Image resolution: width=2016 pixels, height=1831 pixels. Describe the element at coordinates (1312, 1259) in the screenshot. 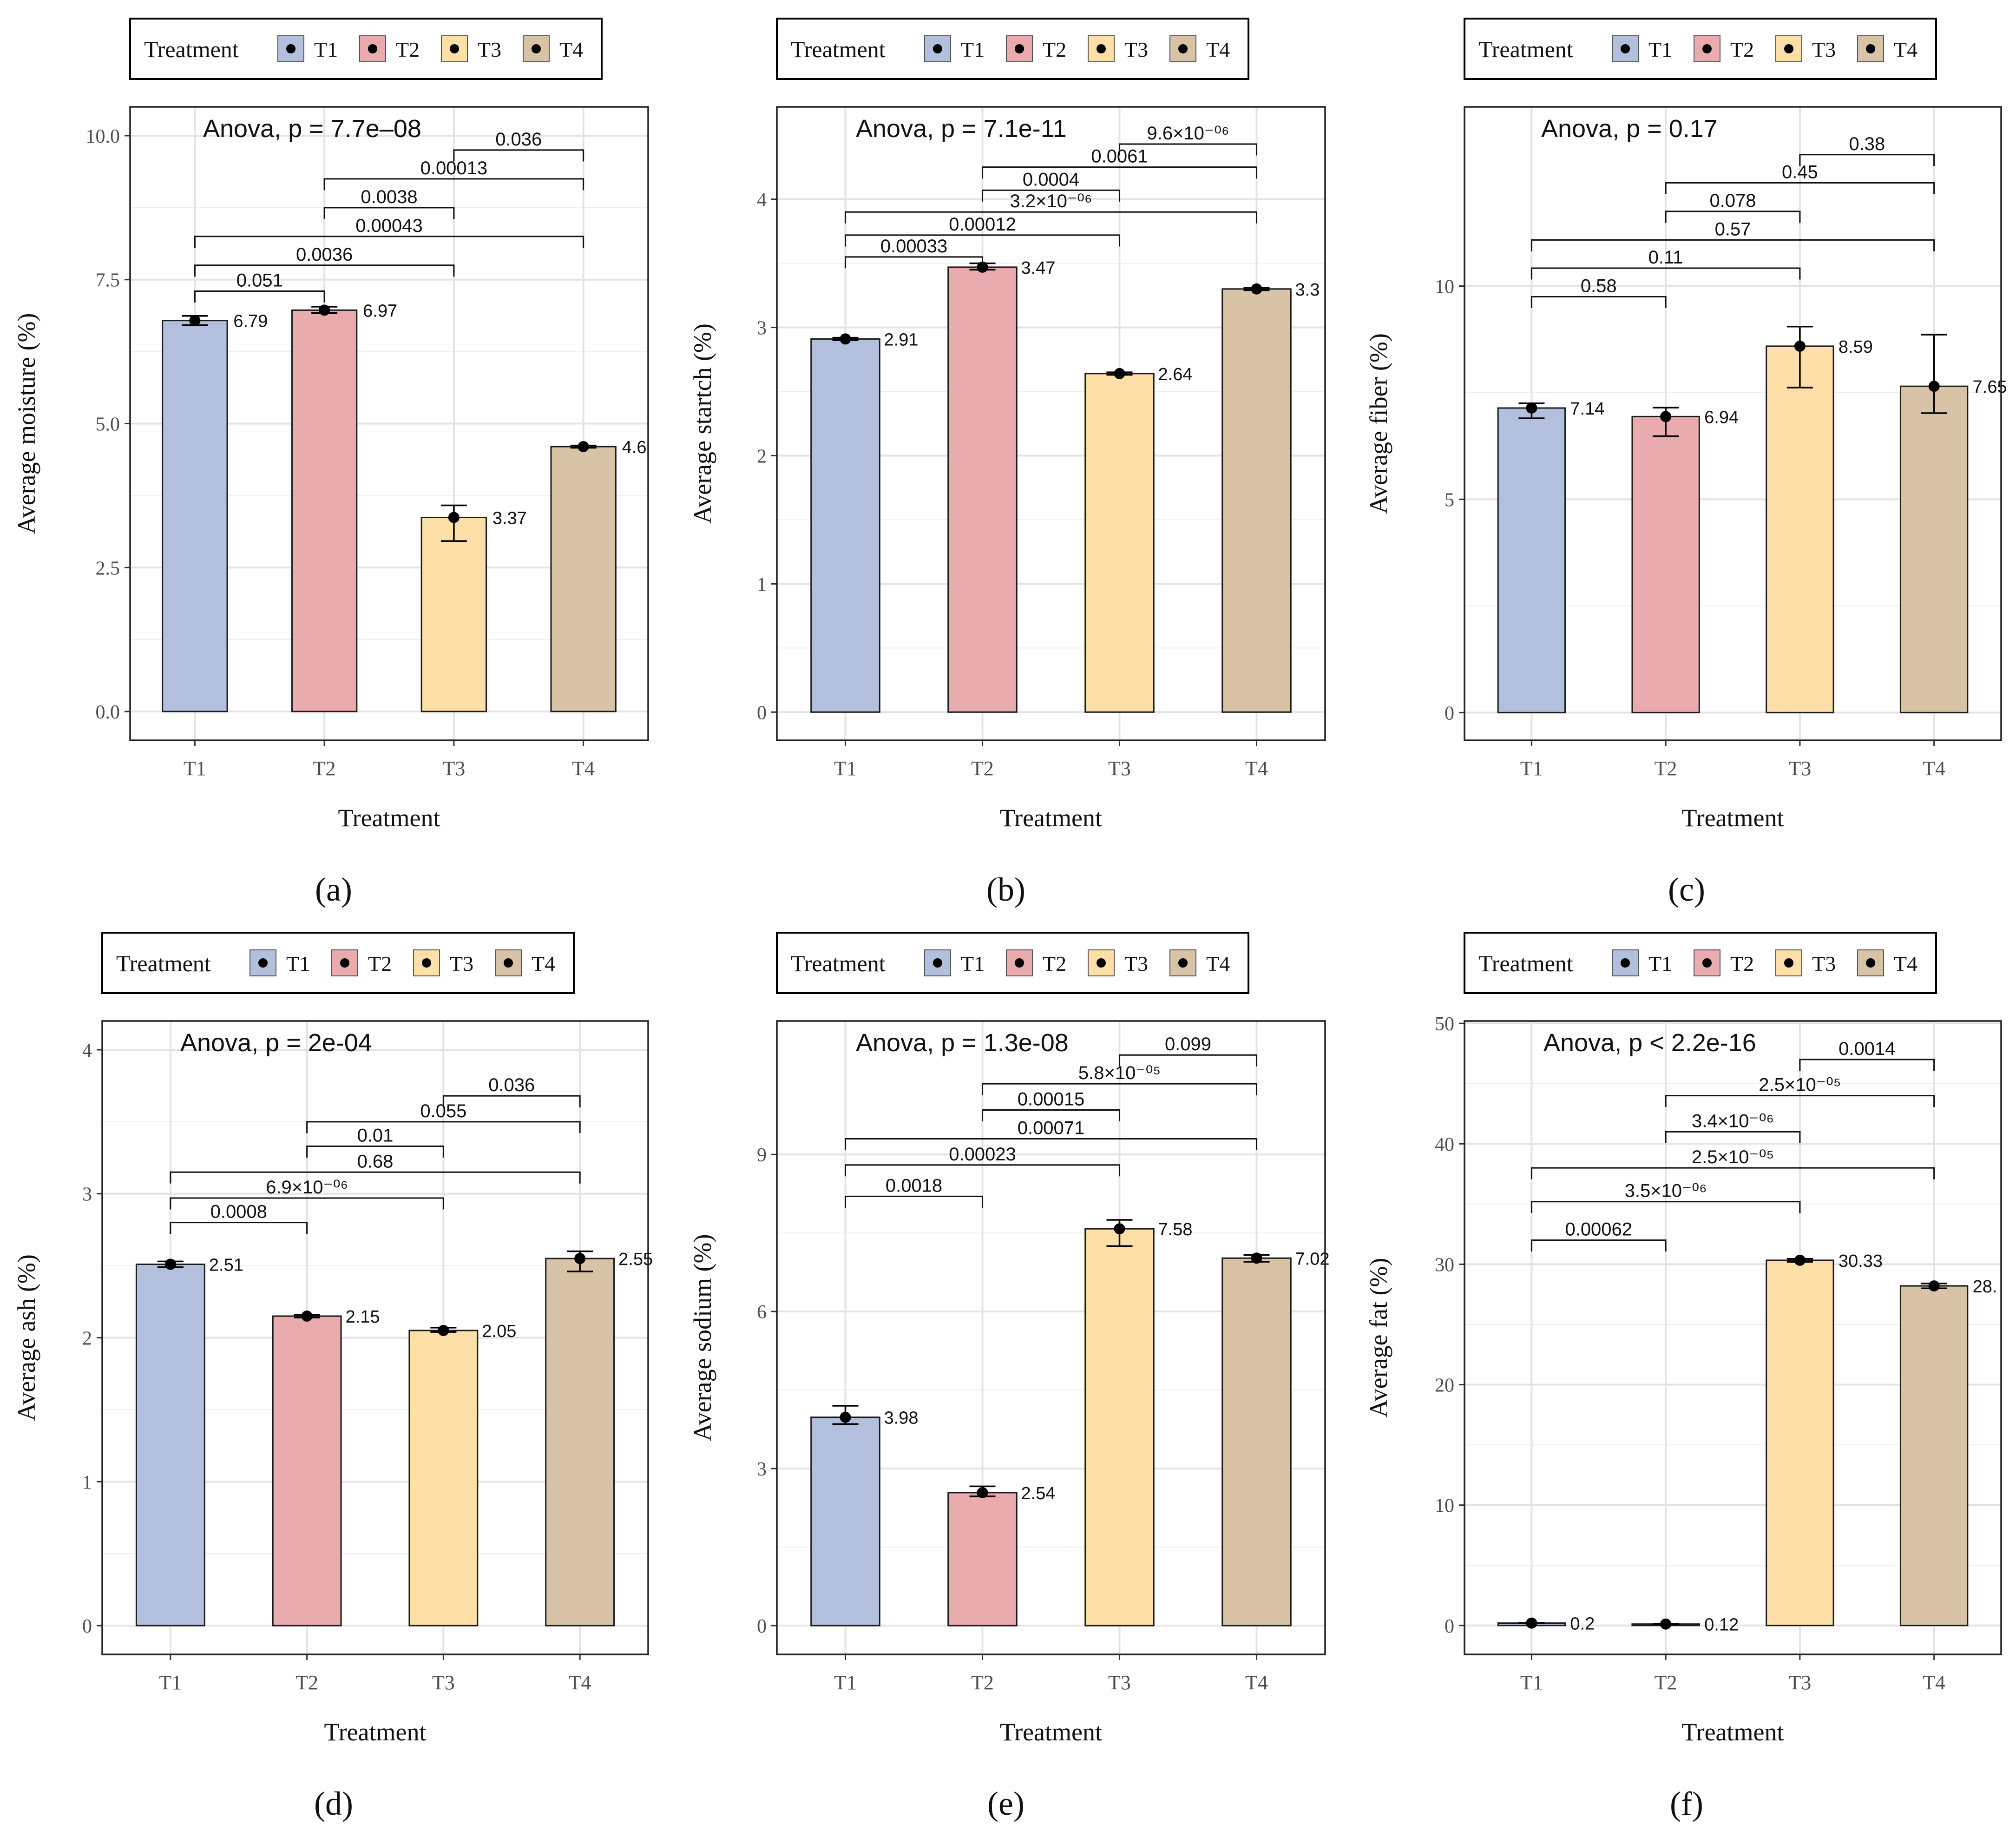

I see `value-label-T4: 7.02` at that location.